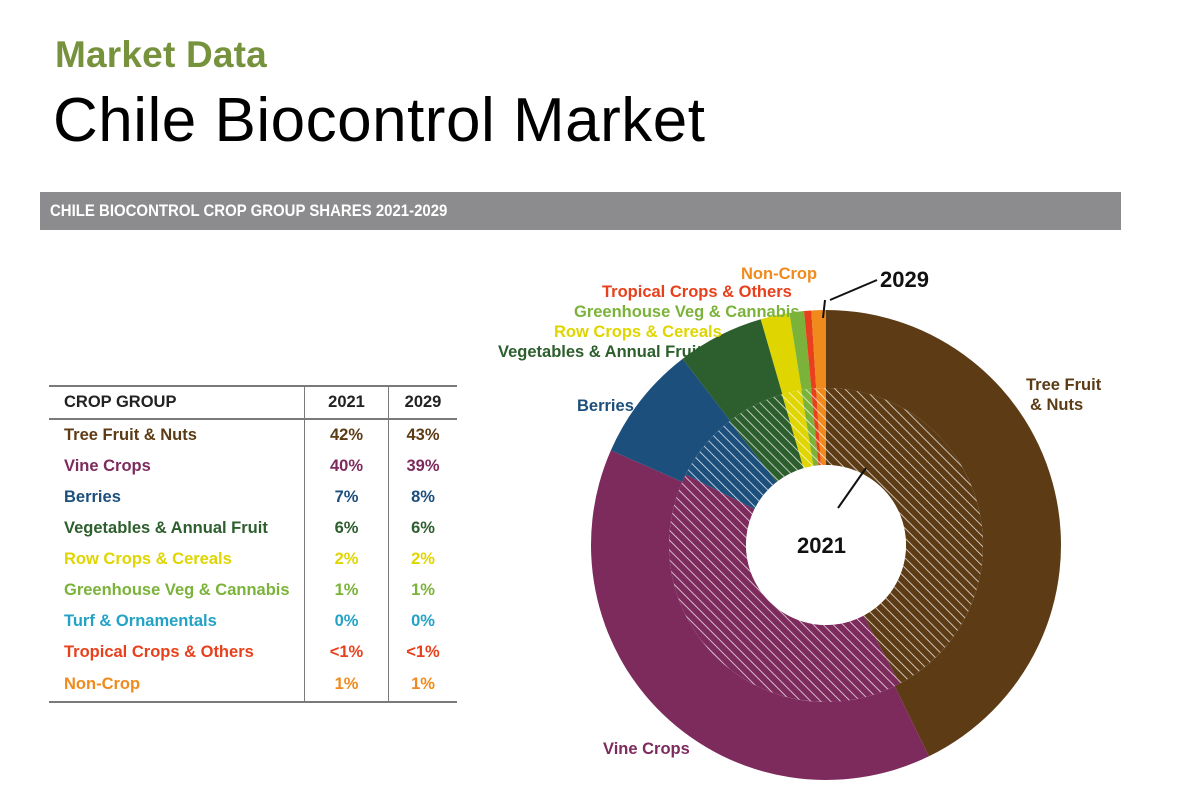 The height and width of the screenshot is (808, 1203). I want to click on row-name: Tree Fruit & Nuts, so click(130, 435).